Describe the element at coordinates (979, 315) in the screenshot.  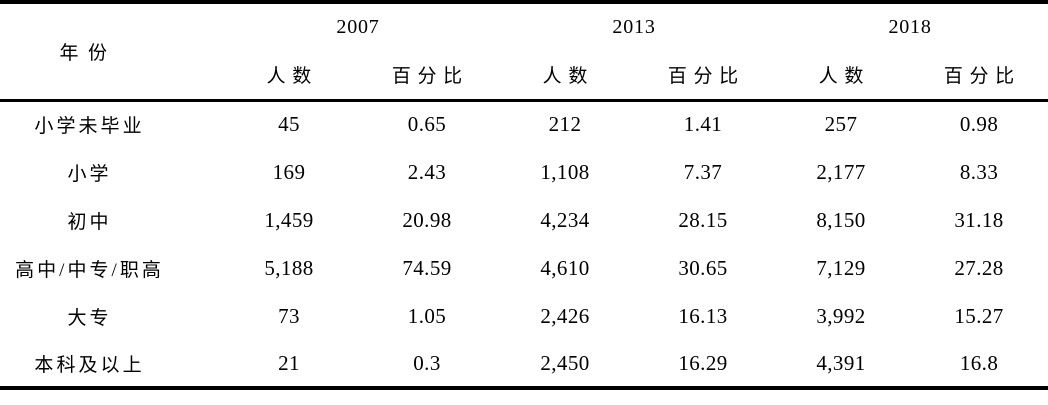
I see `cell: 15.27` at that location.